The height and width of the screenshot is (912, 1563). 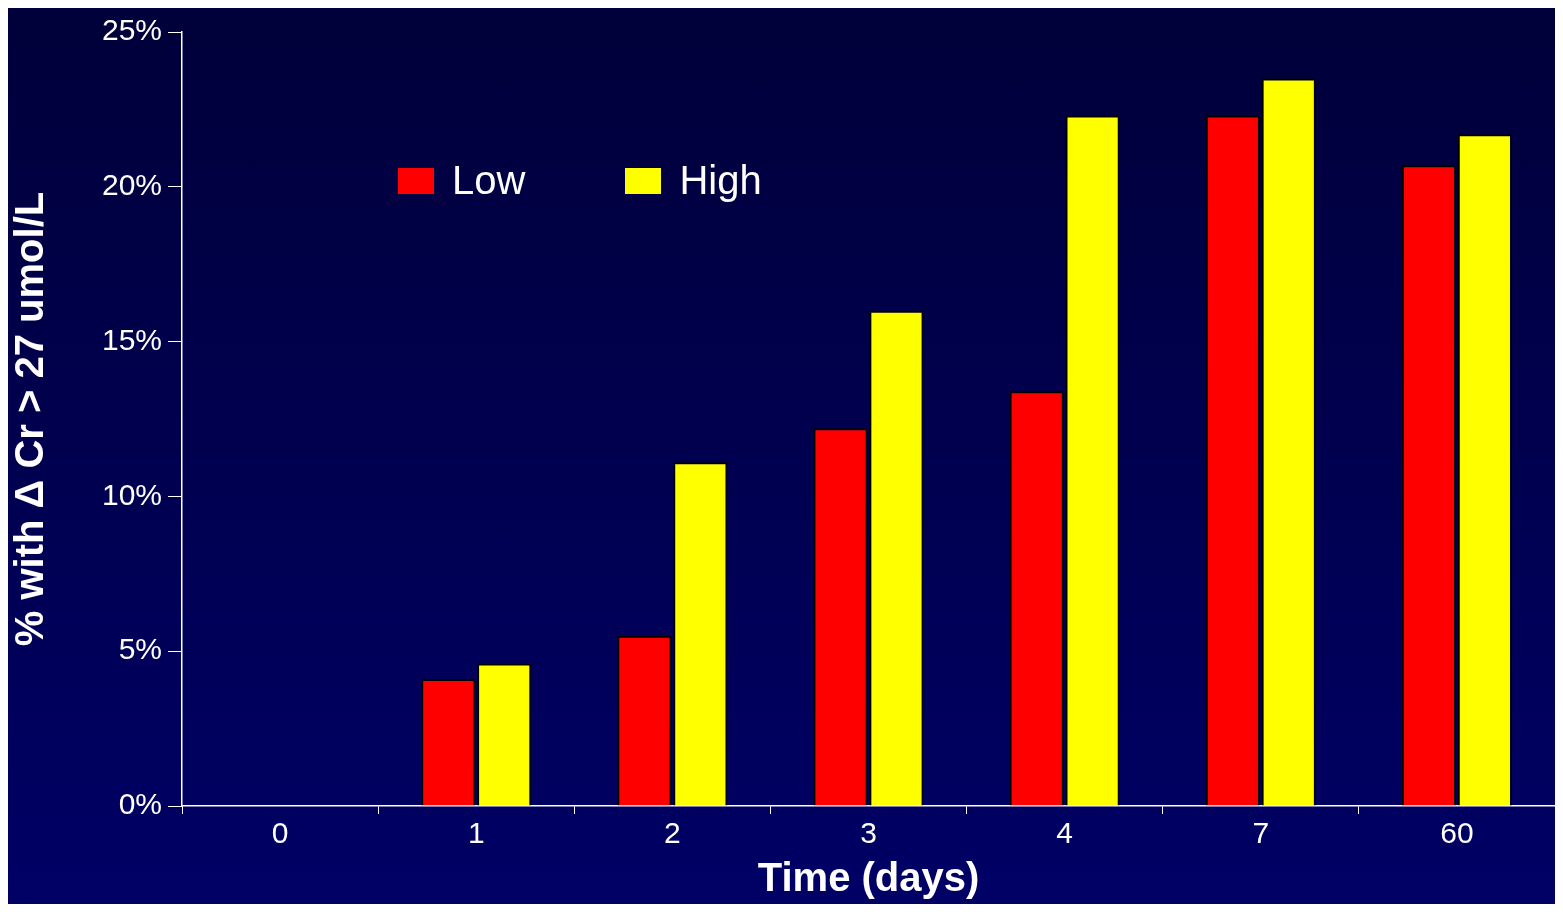 What do you see at coordinates (1064, 833) in the screenshot?
I see `x-tick-label: 4` at bounding box center [1064, 833].